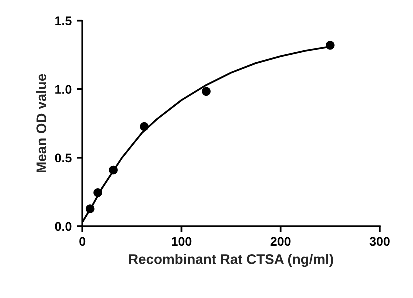  What do you see at coordinates (64, 89) in the screenshot?
I see `y-tick-label: 1.0` at bounding box center [64, 89].